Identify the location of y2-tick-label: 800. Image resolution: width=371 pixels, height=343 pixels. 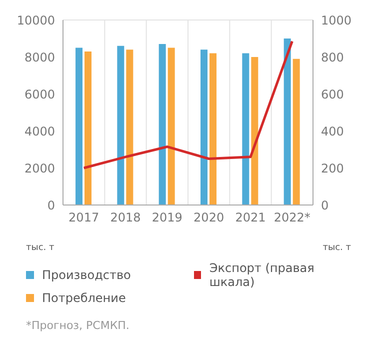
(332, 57).